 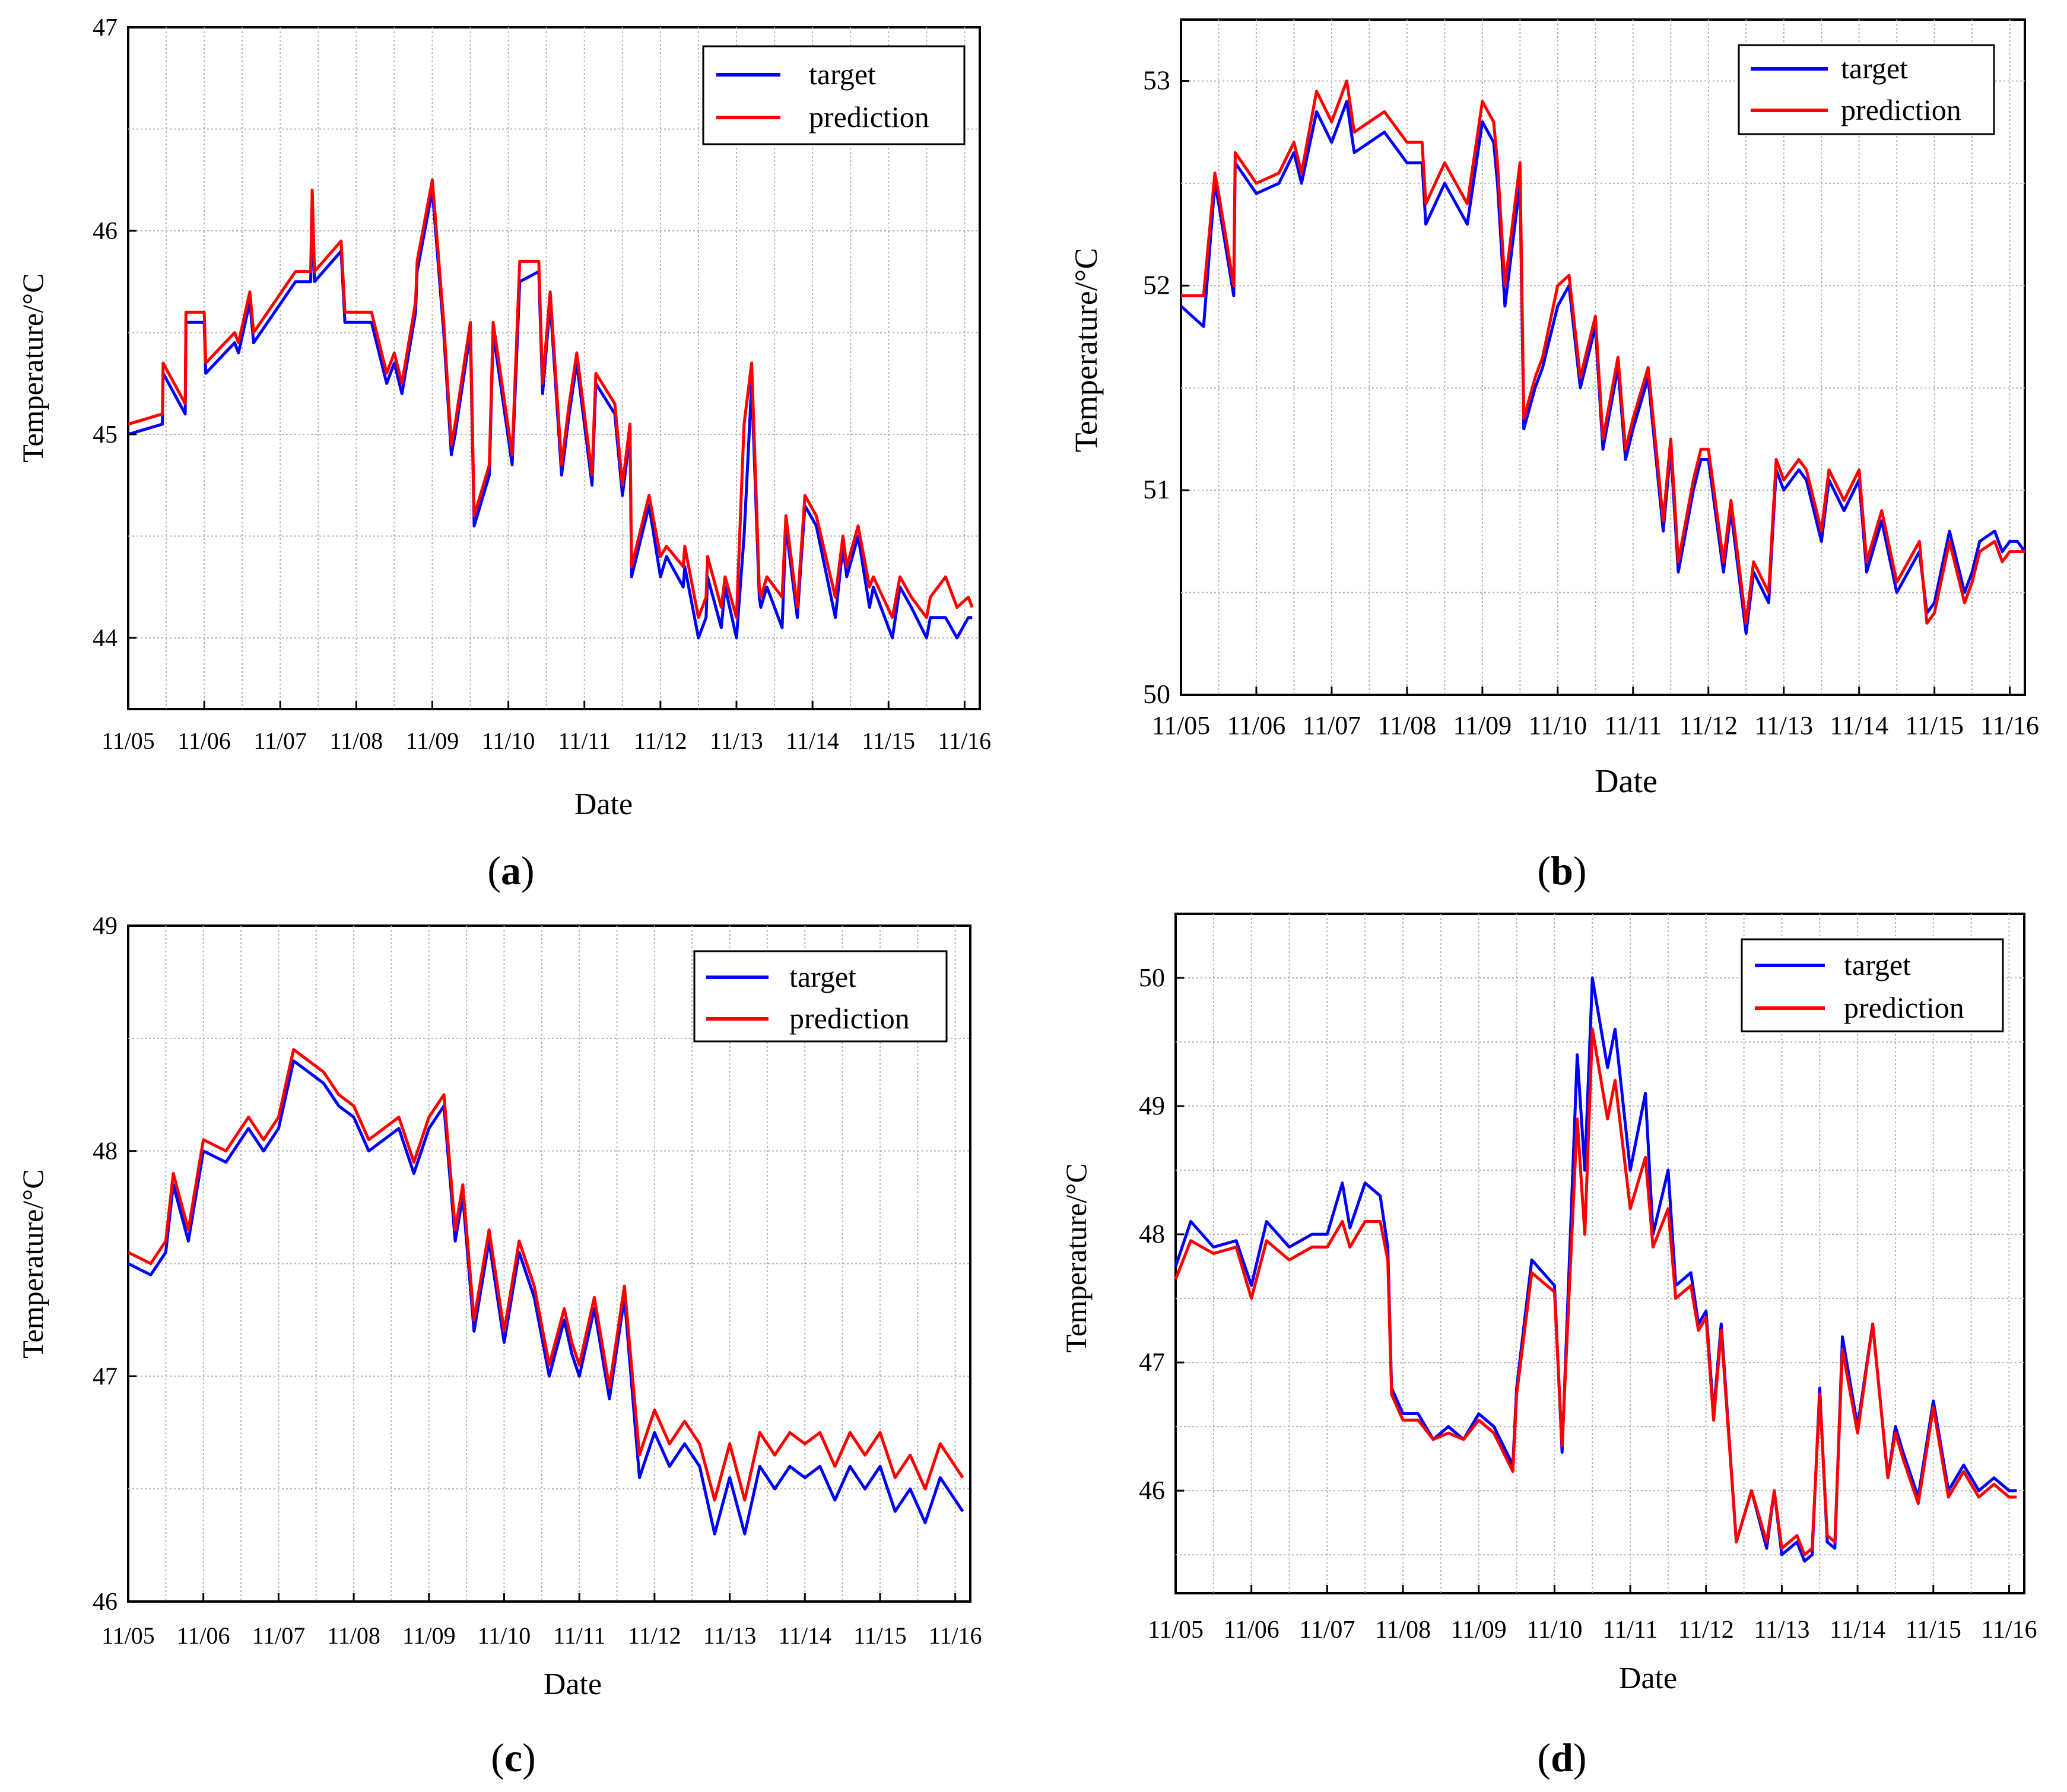 I want to click on x-tick-label: 11/12, so click(x=654, y=1636).